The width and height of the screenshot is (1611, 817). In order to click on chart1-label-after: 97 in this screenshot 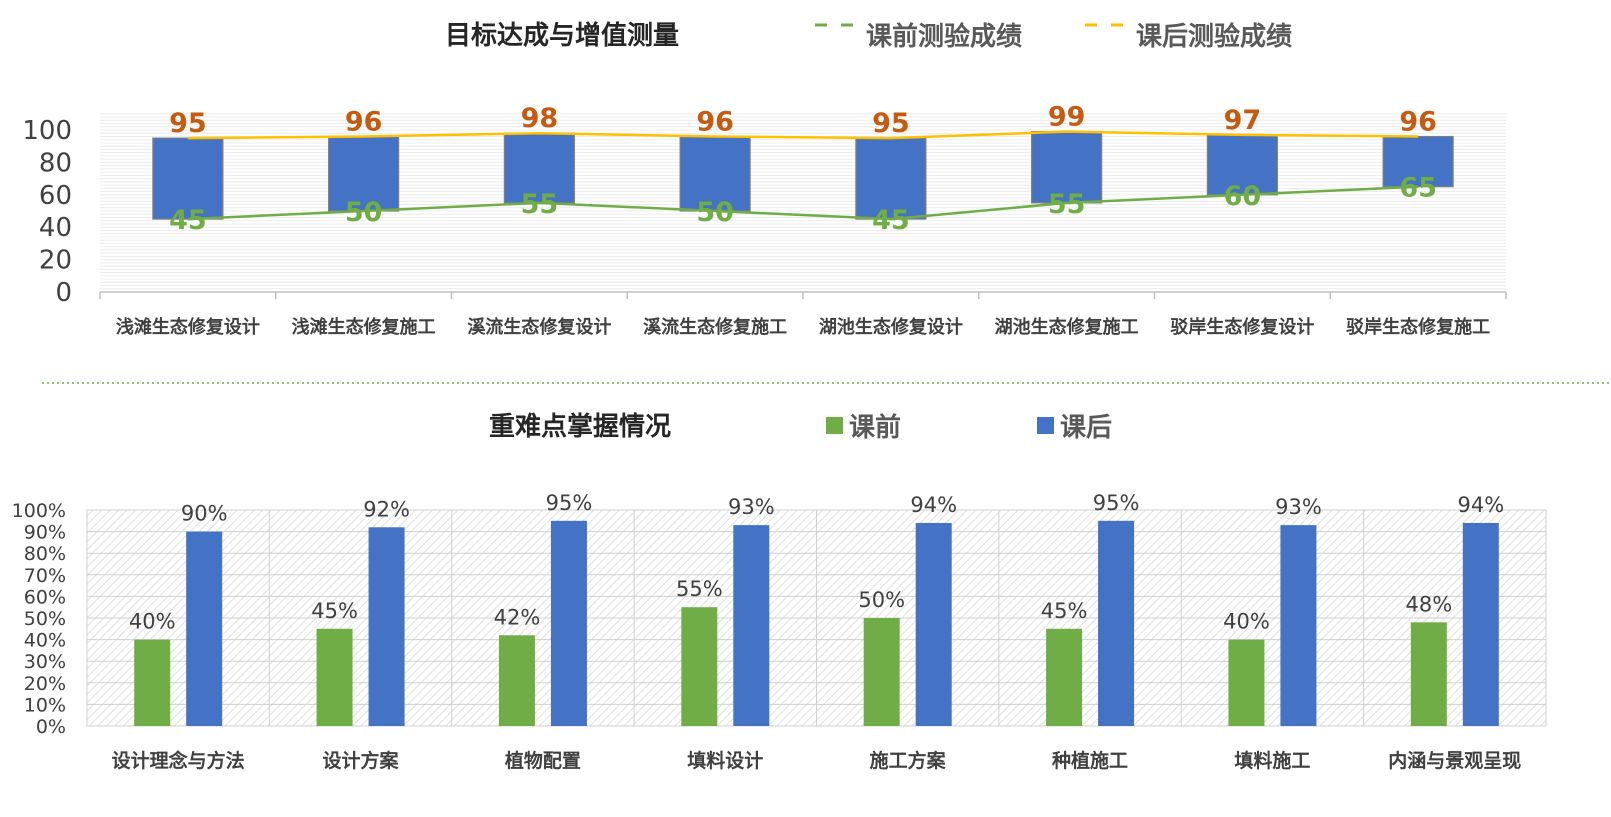, I will do `click(1243, 120)`.